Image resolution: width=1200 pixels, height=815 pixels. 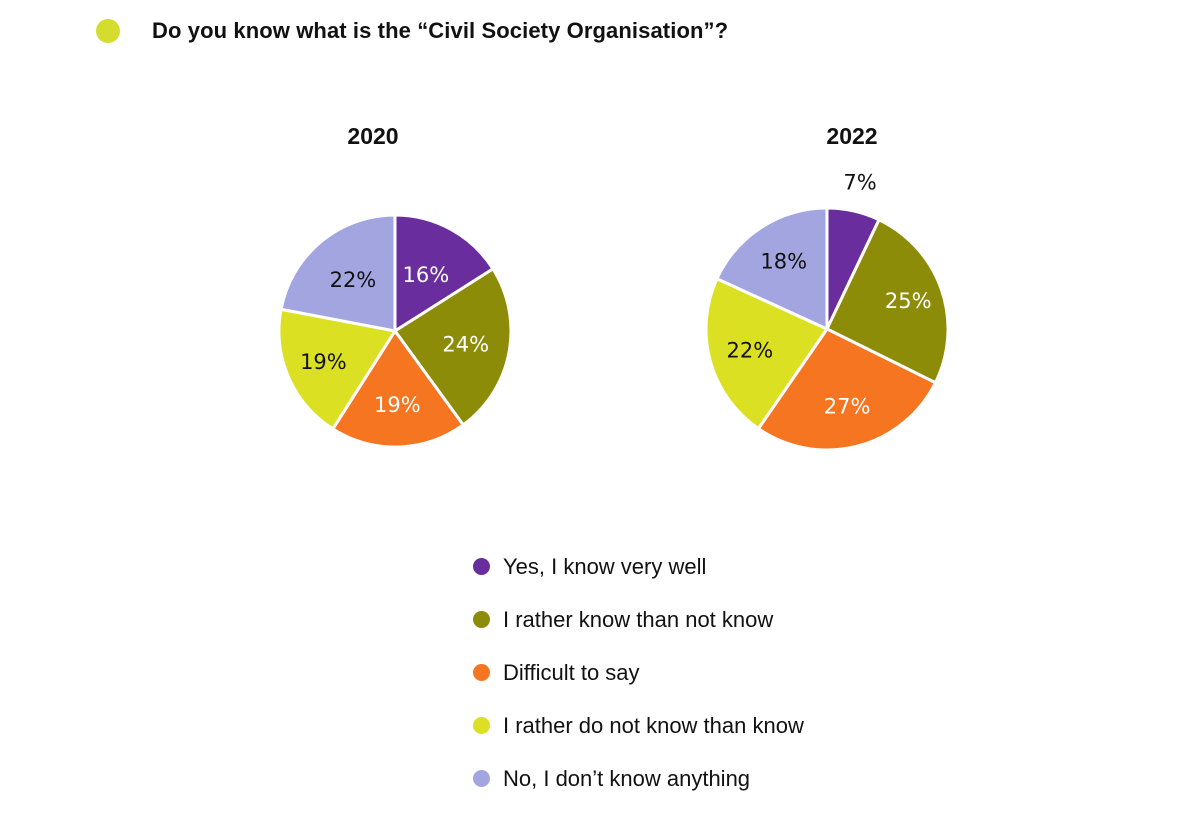 I want to click on pie-slice-2022-dont-know-anything, so click(x=772, y=268).